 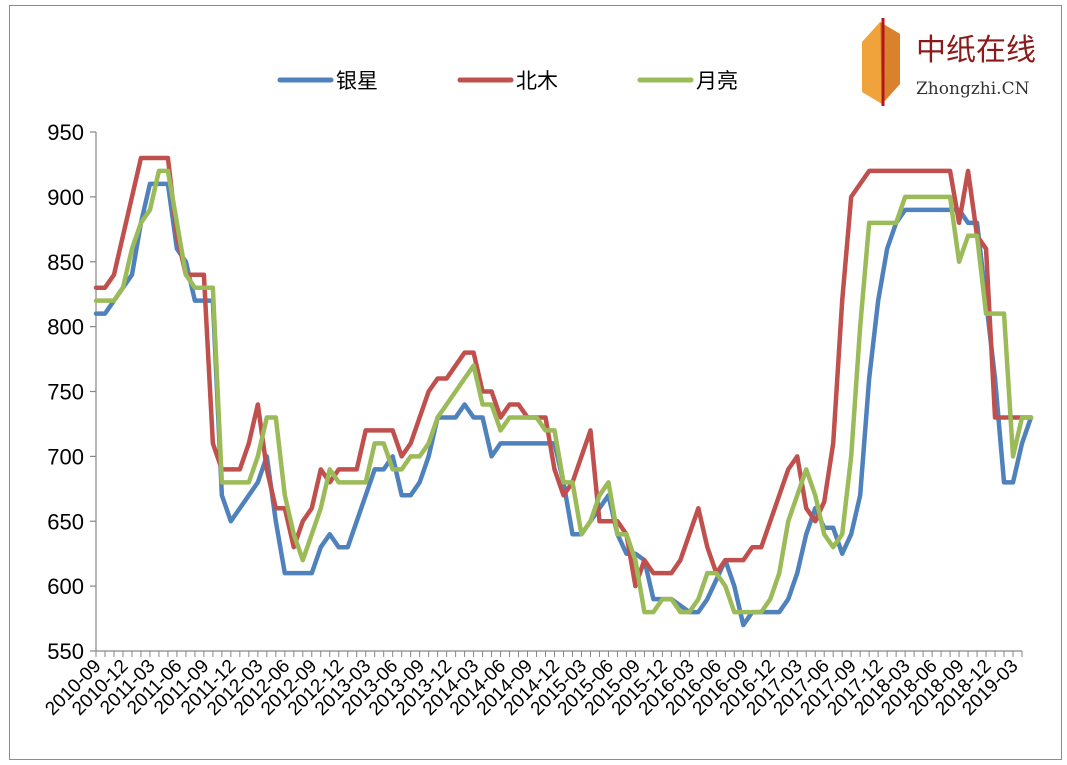 I want to click on logo-flag-shade-icon, so click(x=890, y=63).